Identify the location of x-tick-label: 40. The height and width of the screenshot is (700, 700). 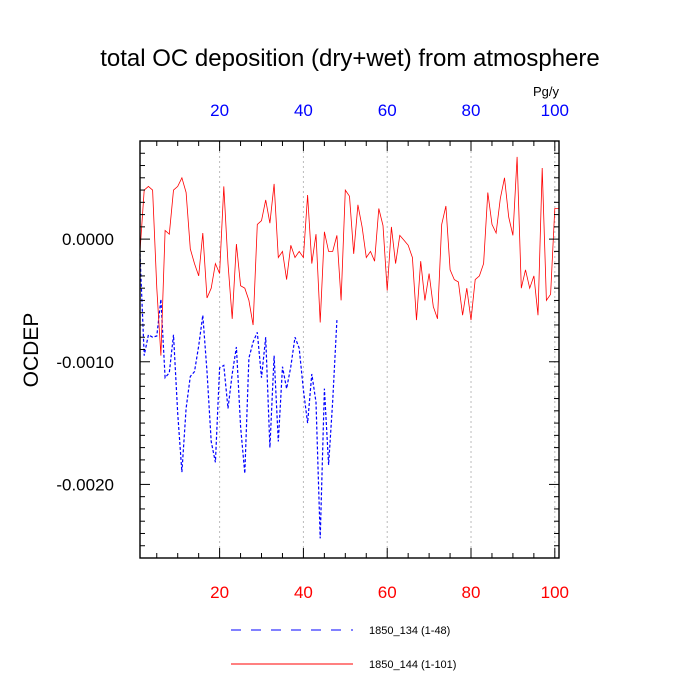
(303, 592).